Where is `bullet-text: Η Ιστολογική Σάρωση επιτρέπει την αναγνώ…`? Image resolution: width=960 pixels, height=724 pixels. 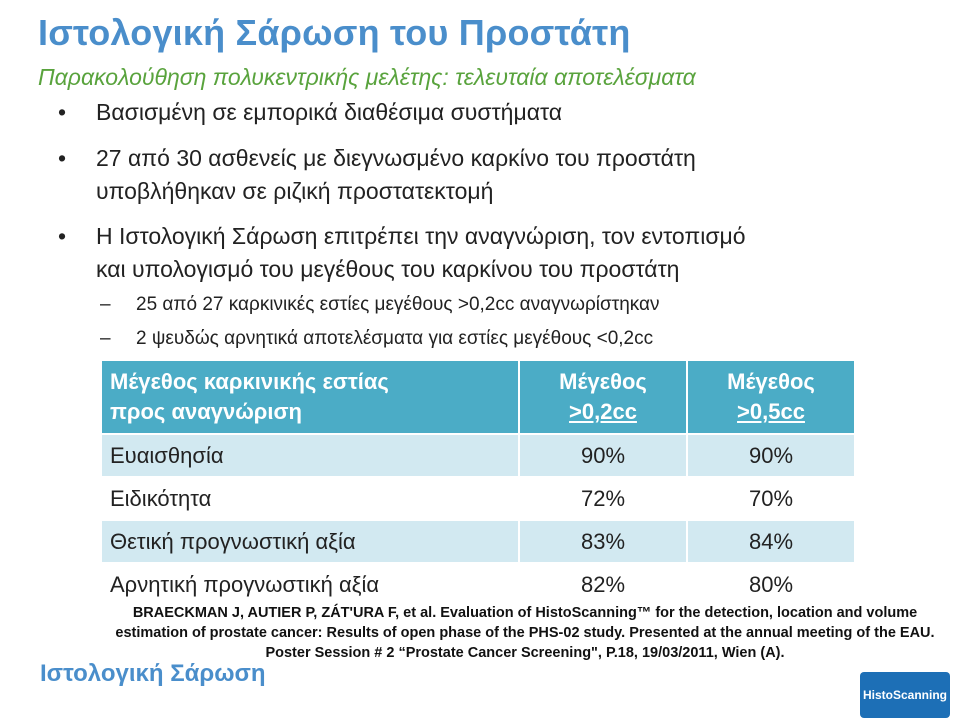
bullet-text: Η Ιστολογική Σάρωση επιτρέπει την αναγνώ… is located at coordinates (421, 236).